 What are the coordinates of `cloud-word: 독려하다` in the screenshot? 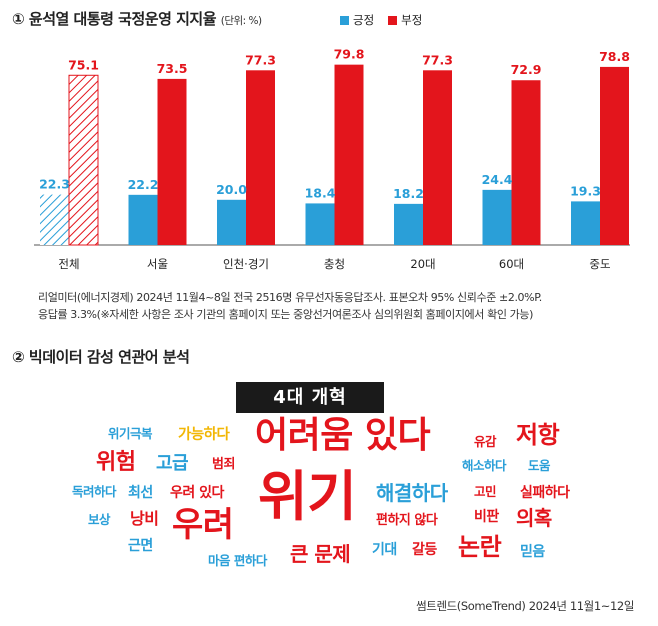 It's located at (94, 491).